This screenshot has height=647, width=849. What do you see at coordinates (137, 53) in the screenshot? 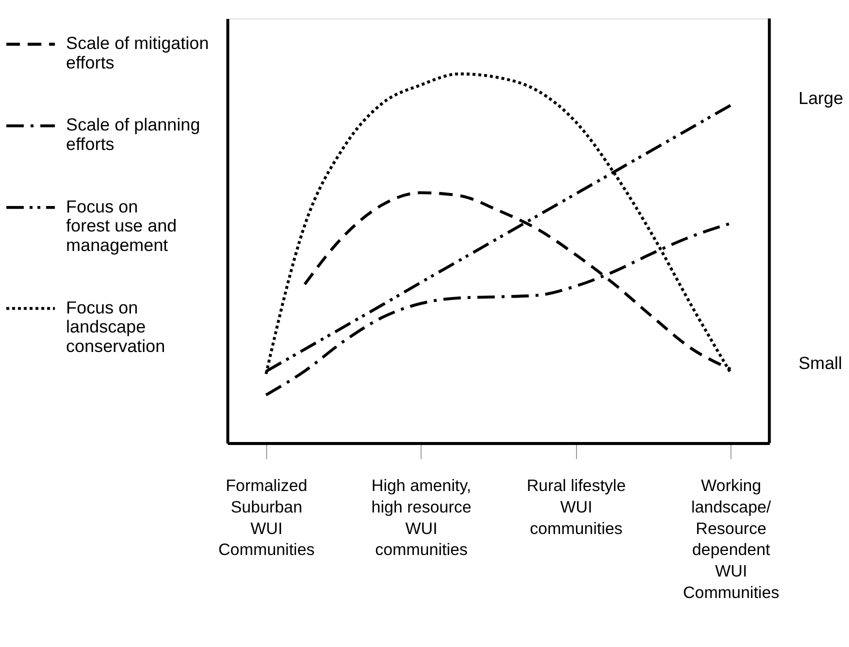
I see `legend-label: Scale of mitigation efforts` at bounding box center [137, 53].